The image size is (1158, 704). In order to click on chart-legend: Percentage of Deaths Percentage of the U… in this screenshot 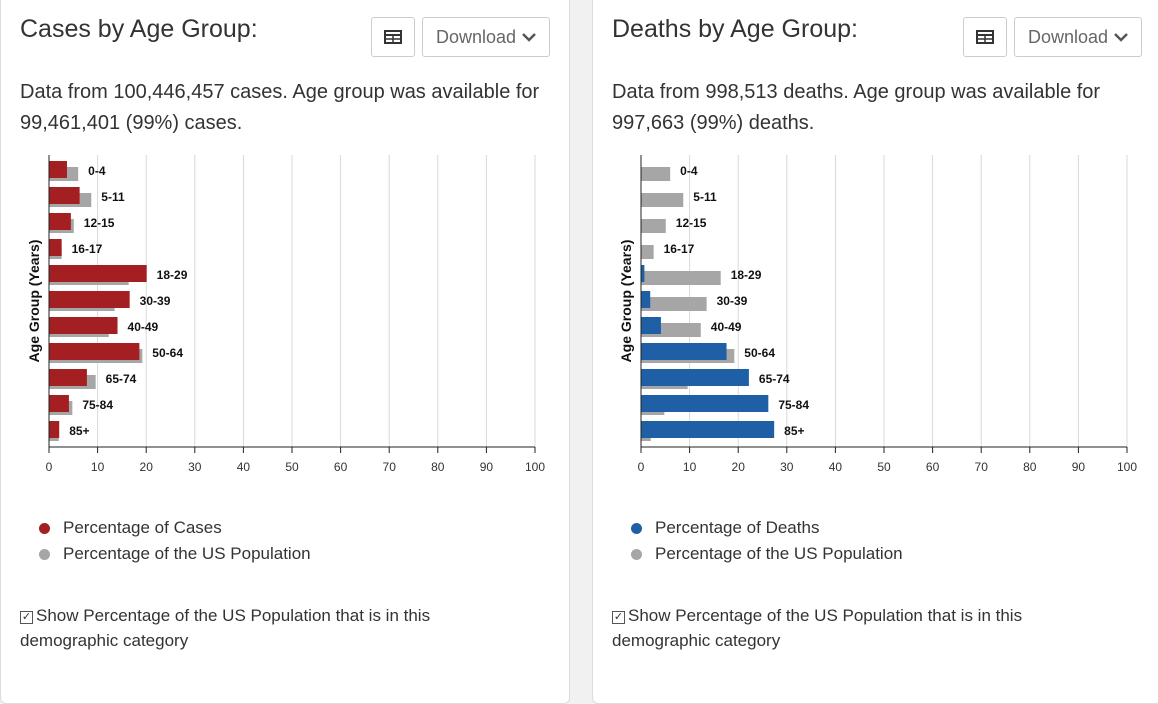, I will do `click(767, 541)`.